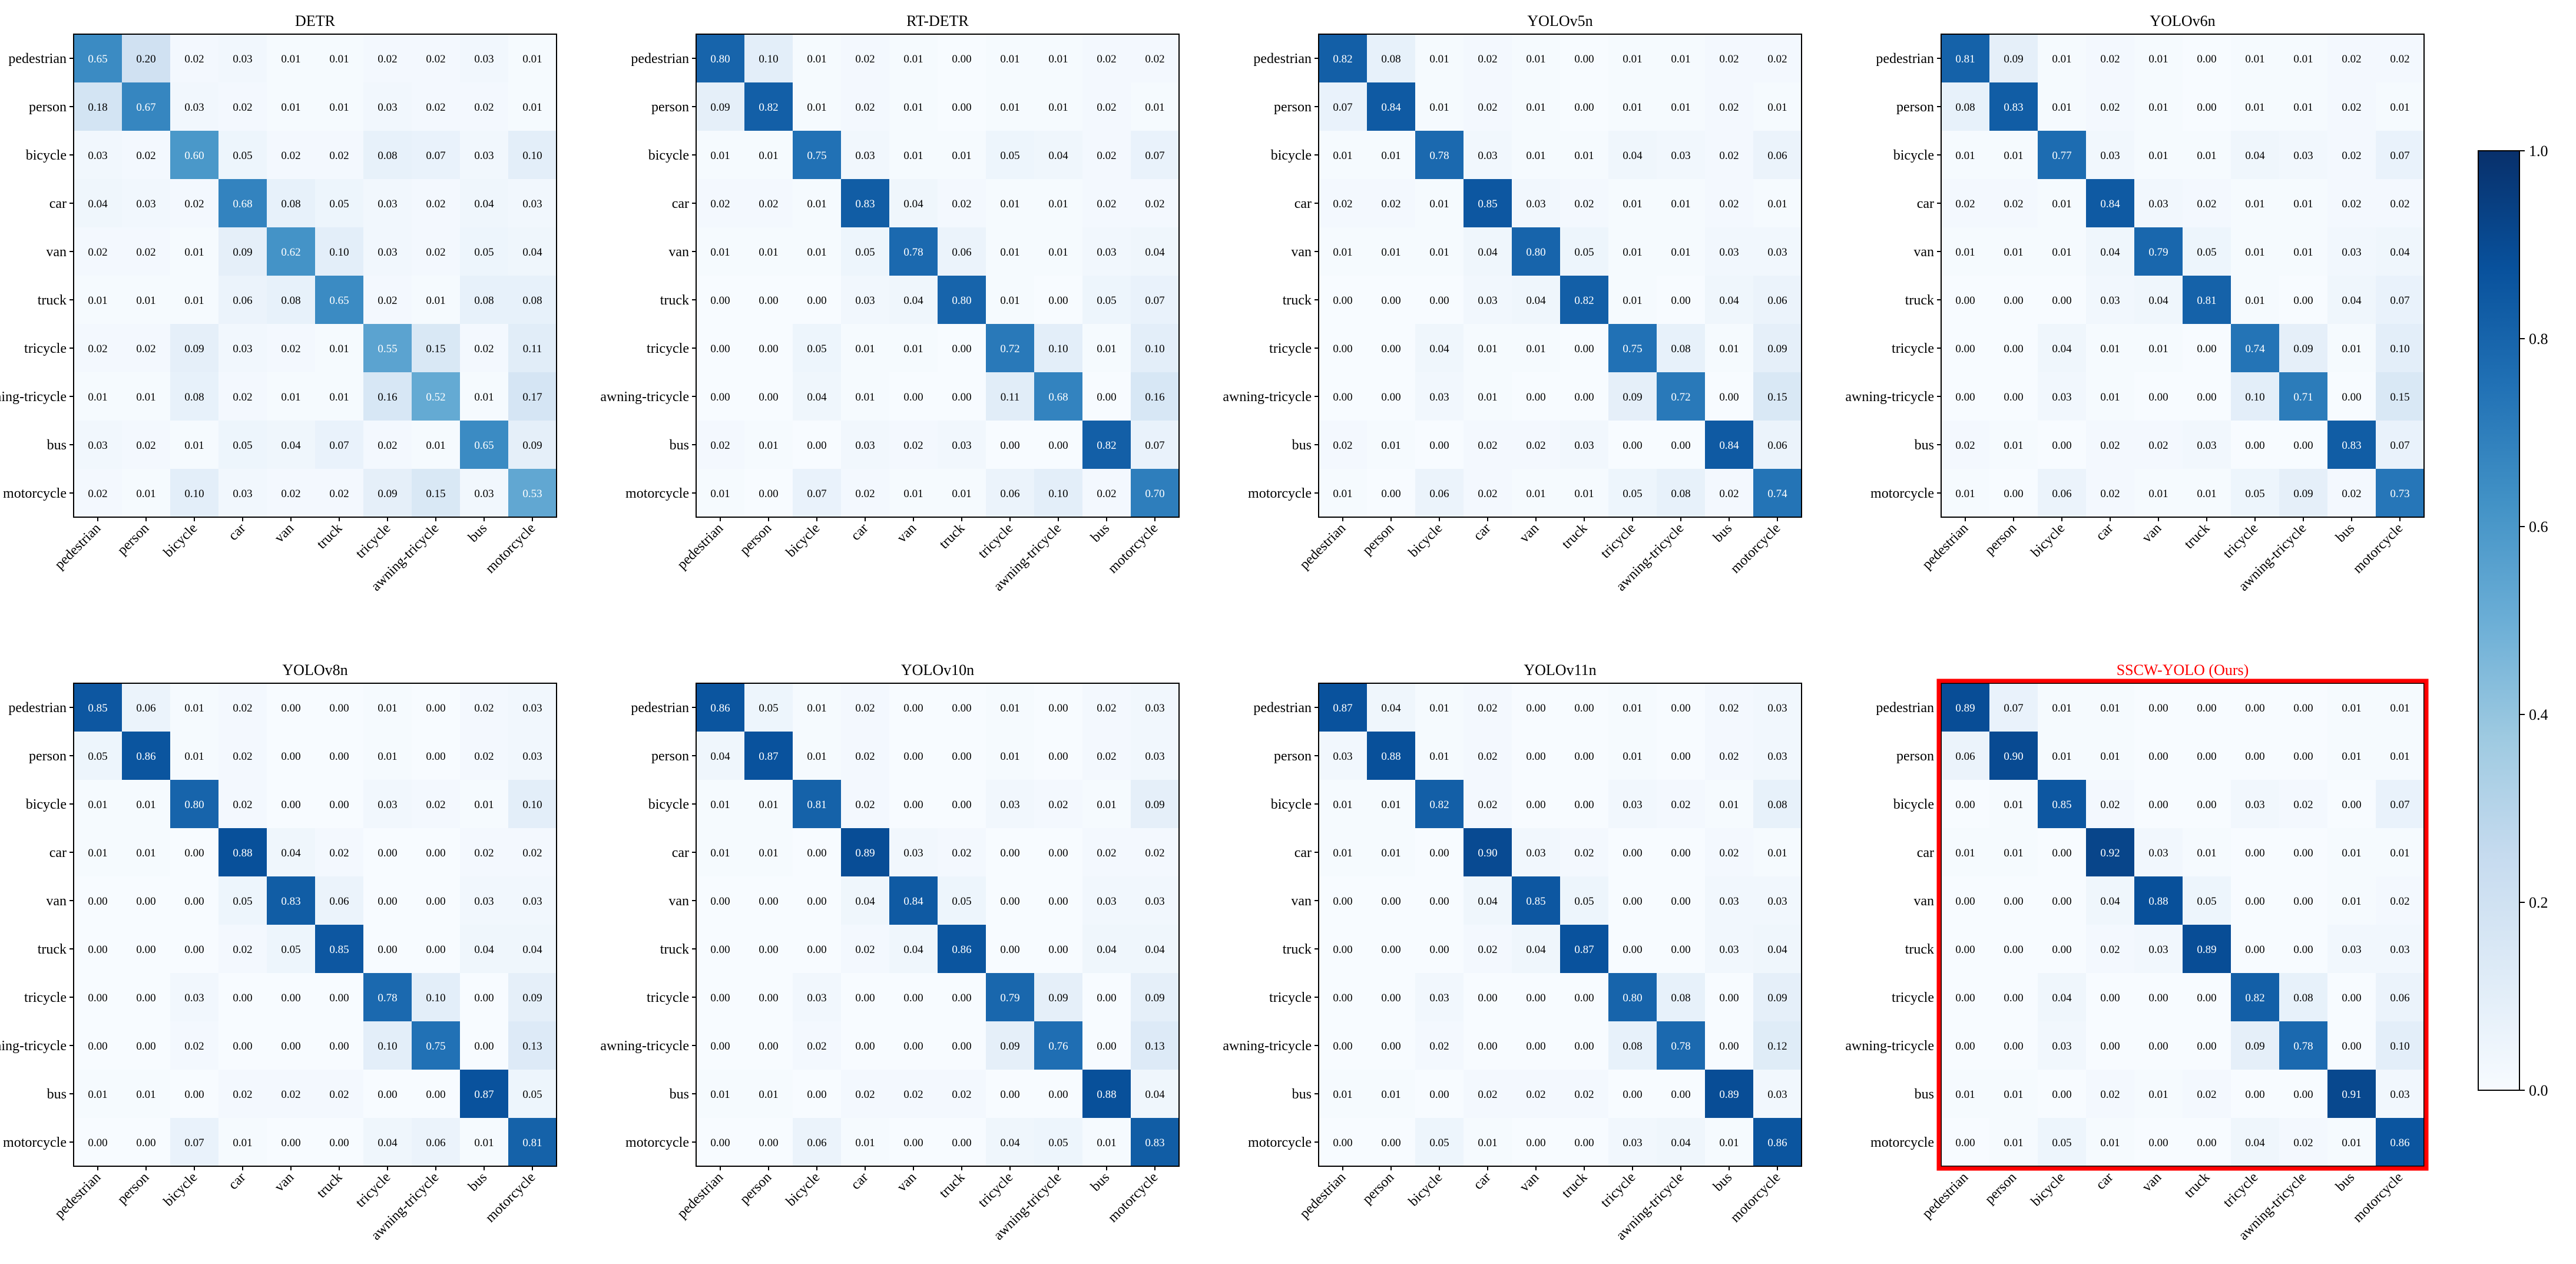  Describe the element at coordinates (2151, 533) in the screenshot. I see `x-tick-label: van` at that location.